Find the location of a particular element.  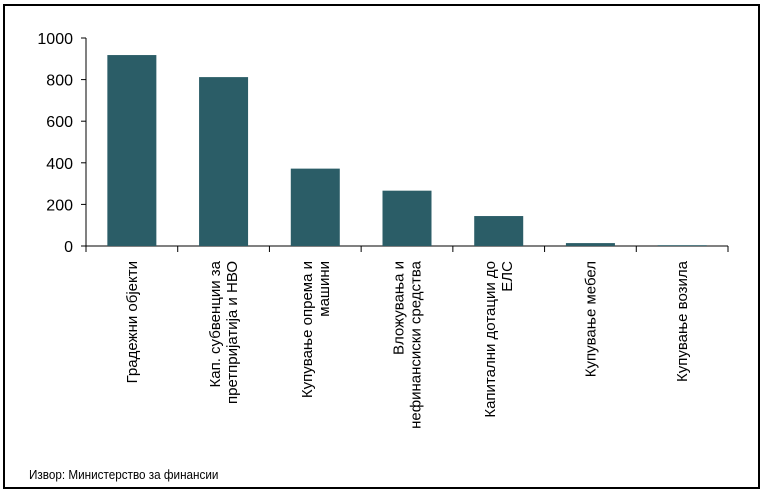

x-category-label: Кап. субвенции за is located at coordinates (215, 323).